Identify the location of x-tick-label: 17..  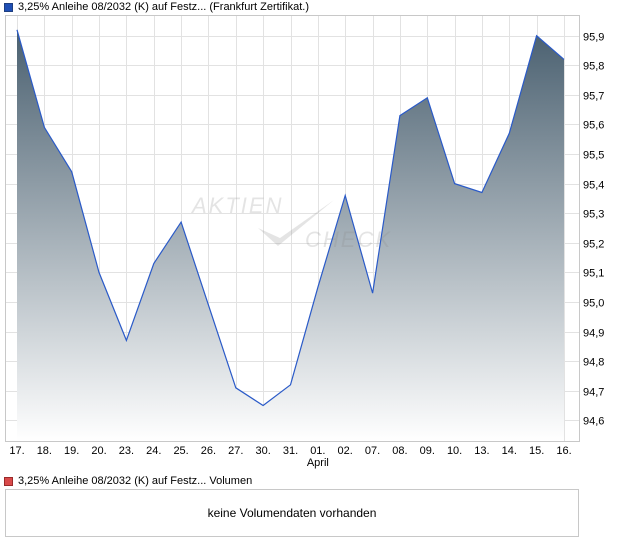
(16, 451).